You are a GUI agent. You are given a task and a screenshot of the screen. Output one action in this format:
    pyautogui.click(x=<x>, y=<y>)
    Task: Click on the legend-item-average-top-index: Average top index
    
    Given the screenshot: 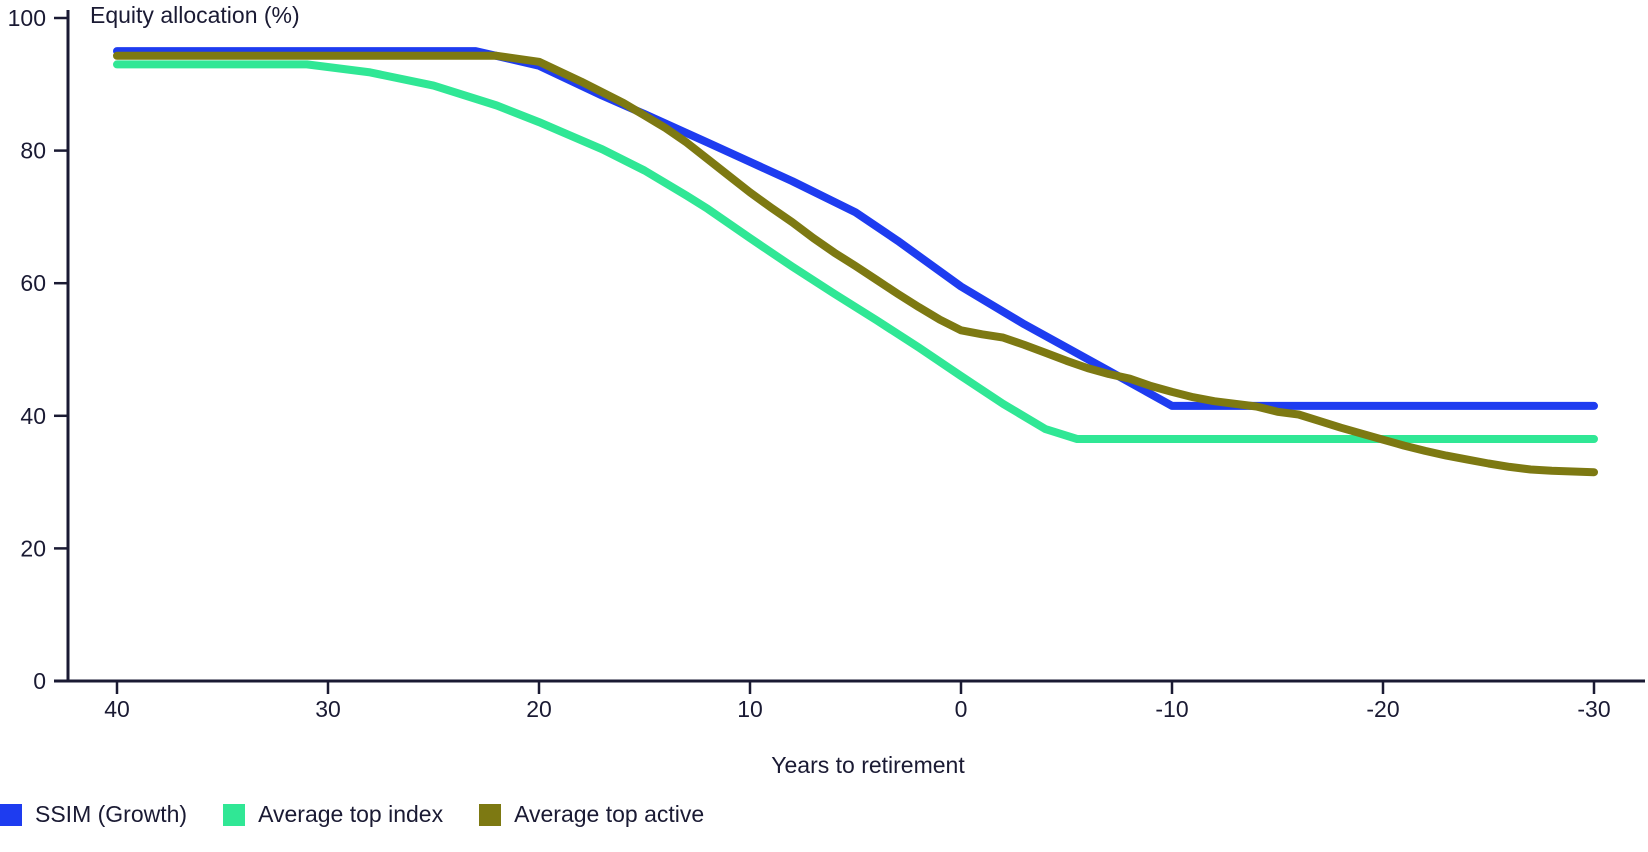 What is the action you would take?
    pyautogui.click(x=333, y=814)
    